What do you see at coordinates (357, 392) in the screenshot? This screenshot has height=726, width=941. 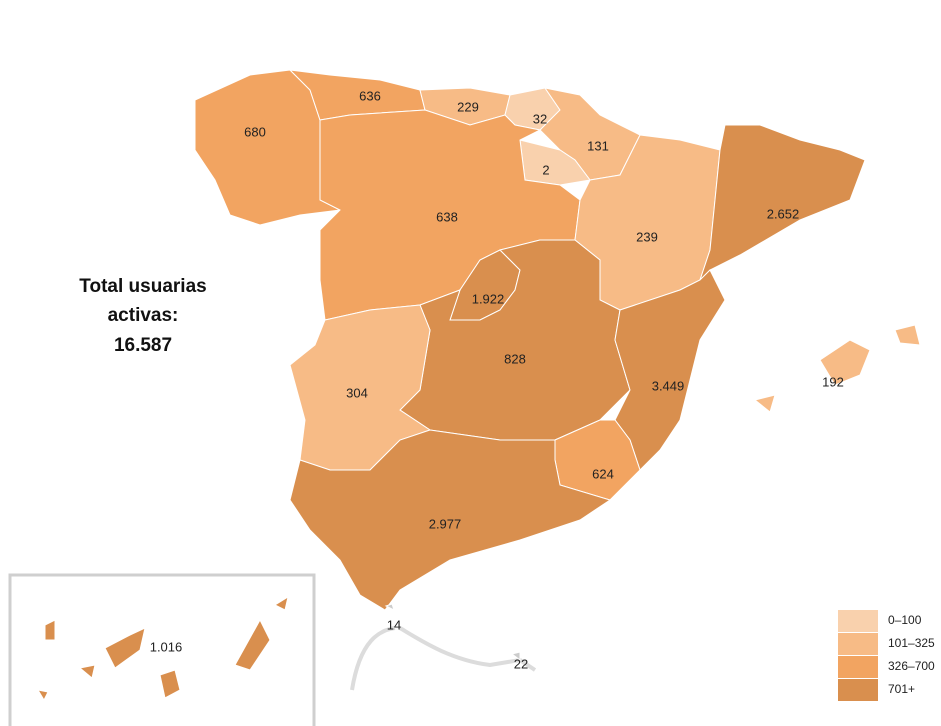 I see `region-value: 304` at bounding box center [357, 392].